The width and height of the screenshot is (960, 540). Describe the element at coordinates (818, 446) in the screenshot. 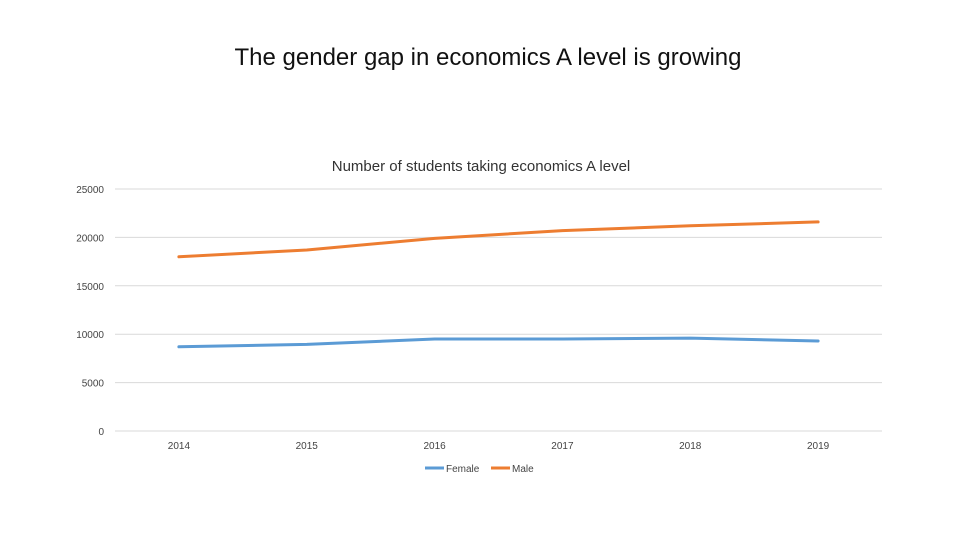

I see `x-tick-label: 2019` at that location.